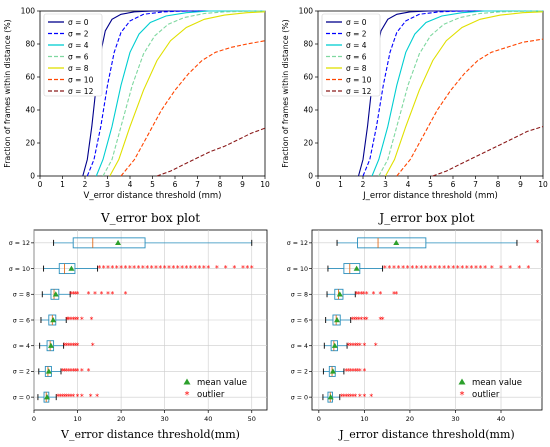 Image resolution: width=550 pixels, height=447 pixels. I want to click on y-tick-label: σ = 8, so click(21, 295).